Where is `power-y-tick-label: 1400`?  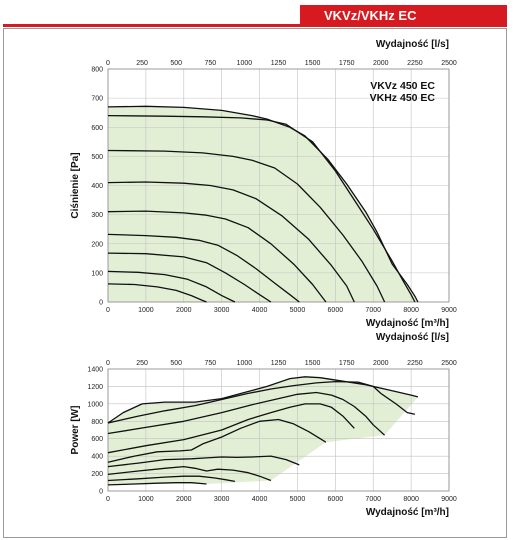
power-y-tick-label: 1400 is located at coordinates (95, 370).